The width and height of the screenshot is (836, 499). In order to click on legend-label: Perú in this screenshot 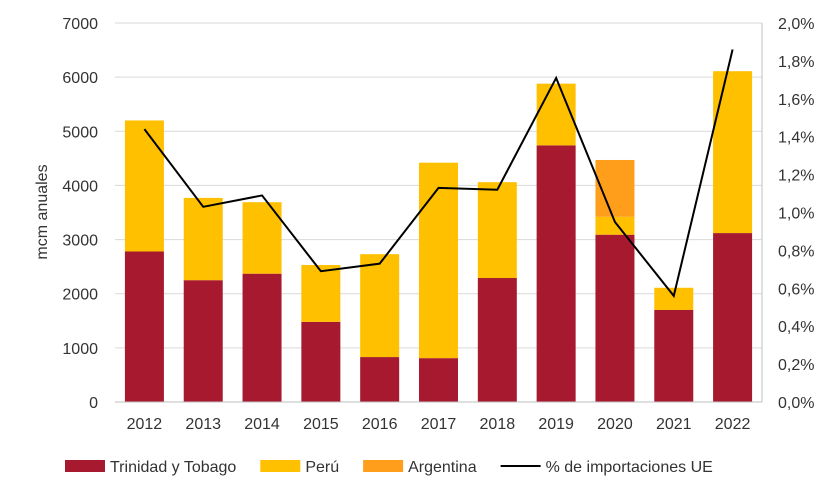, I will do `click(322, 467)`.